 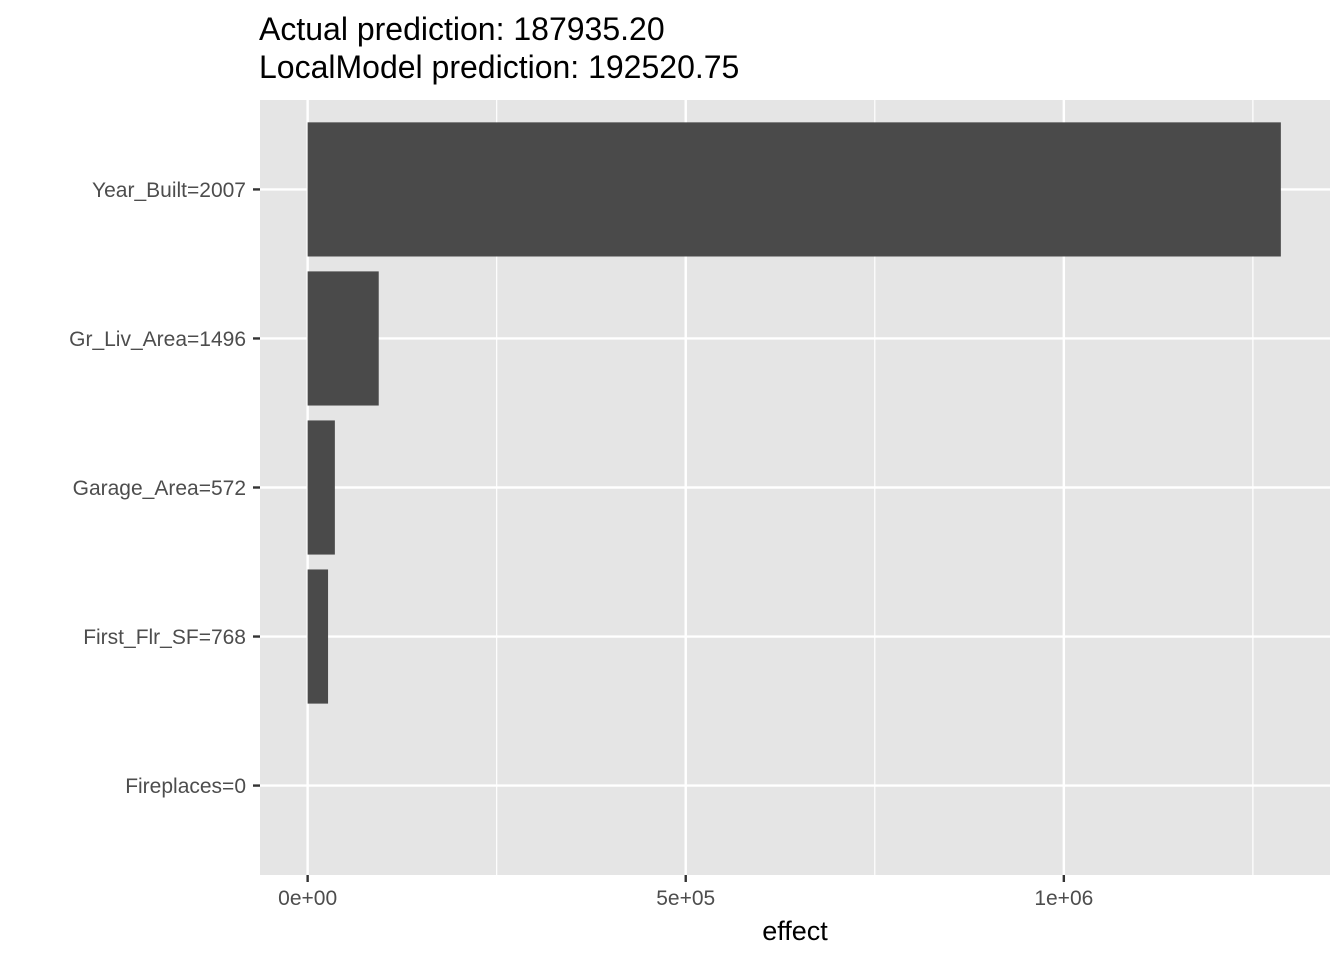 What do you see at coordinates (164, 637) in the screenshot?
I see `y-tick-label: First_Flr_SF=768` at bounding box center [164, 637].